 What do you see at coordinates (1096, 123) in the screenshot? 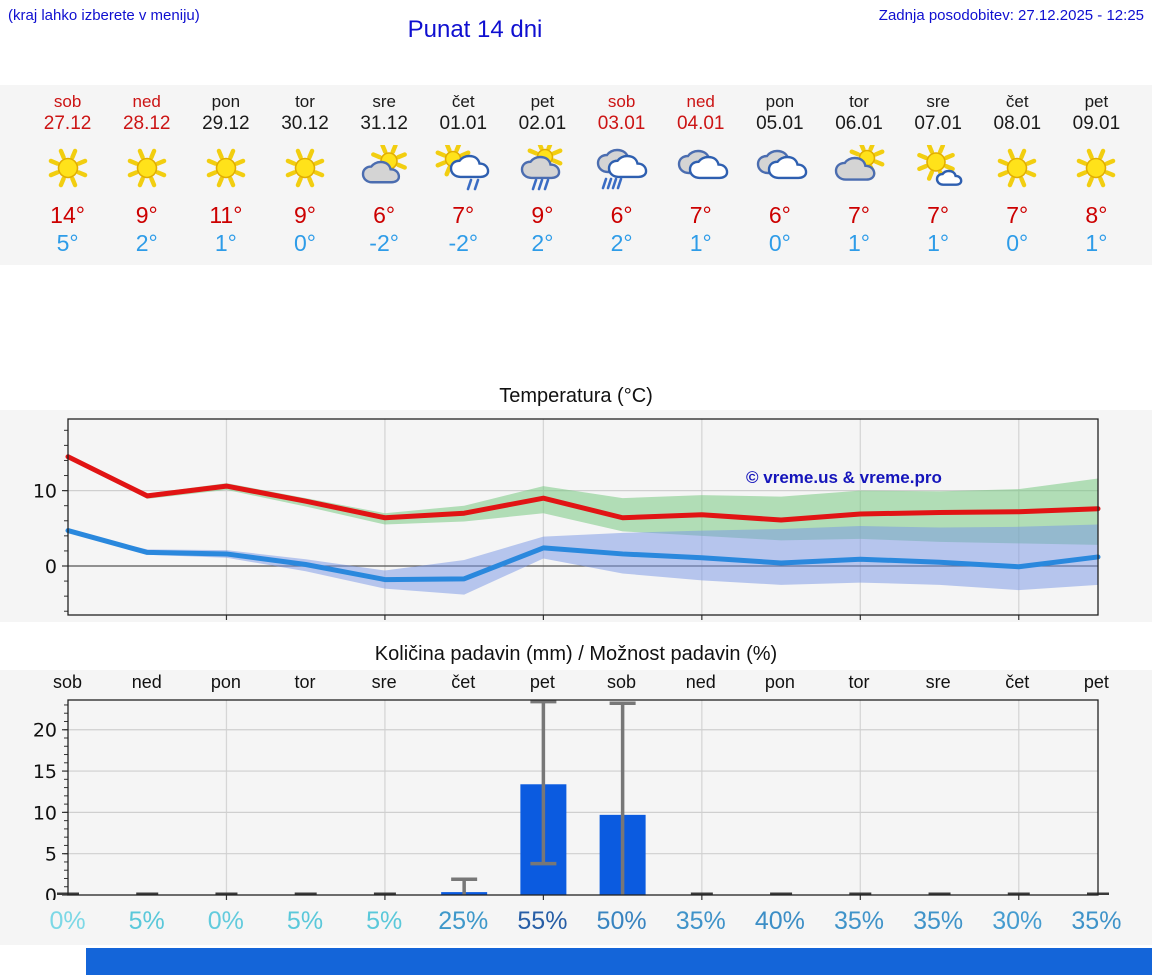
I see `day-date: 09.01` at bounding box center [1096, 123].